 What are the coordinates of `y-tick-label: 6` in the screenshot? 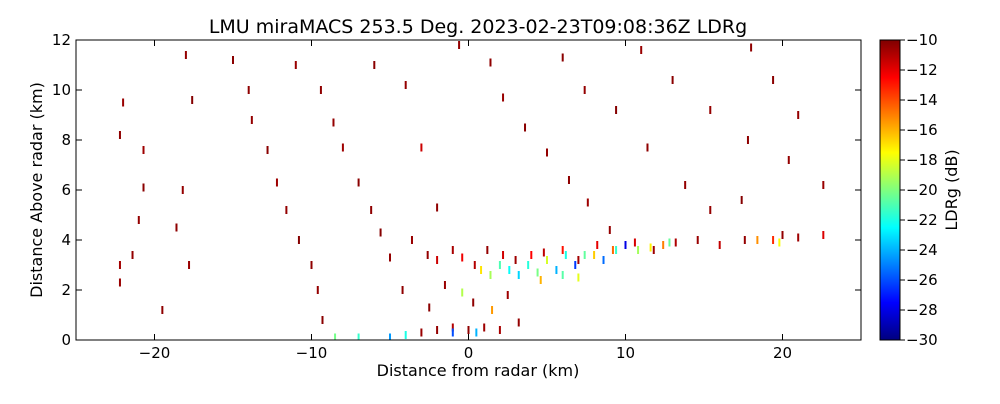 It's located at (66, 190).